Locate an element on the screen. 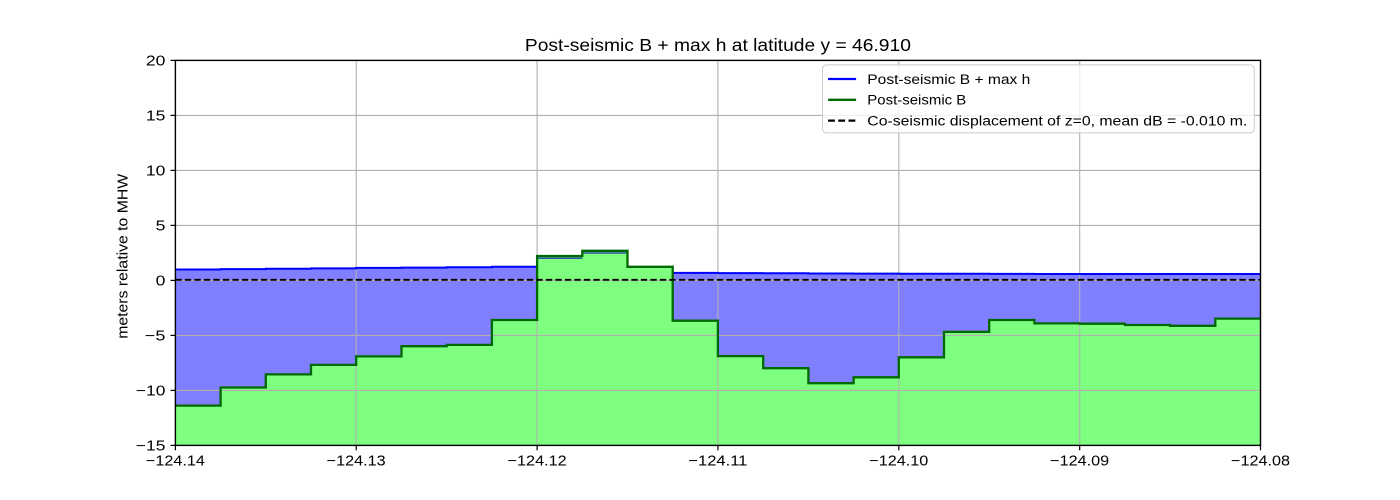 This screenshot has width=1400, height=500. svg-text: −124.13 is located at coordinates (356, 462).